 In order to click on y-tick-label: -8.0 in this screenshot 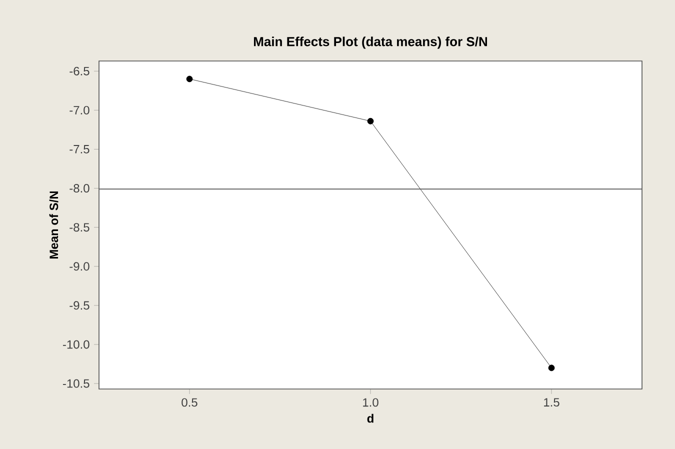, I will do `click(80, 188)`.